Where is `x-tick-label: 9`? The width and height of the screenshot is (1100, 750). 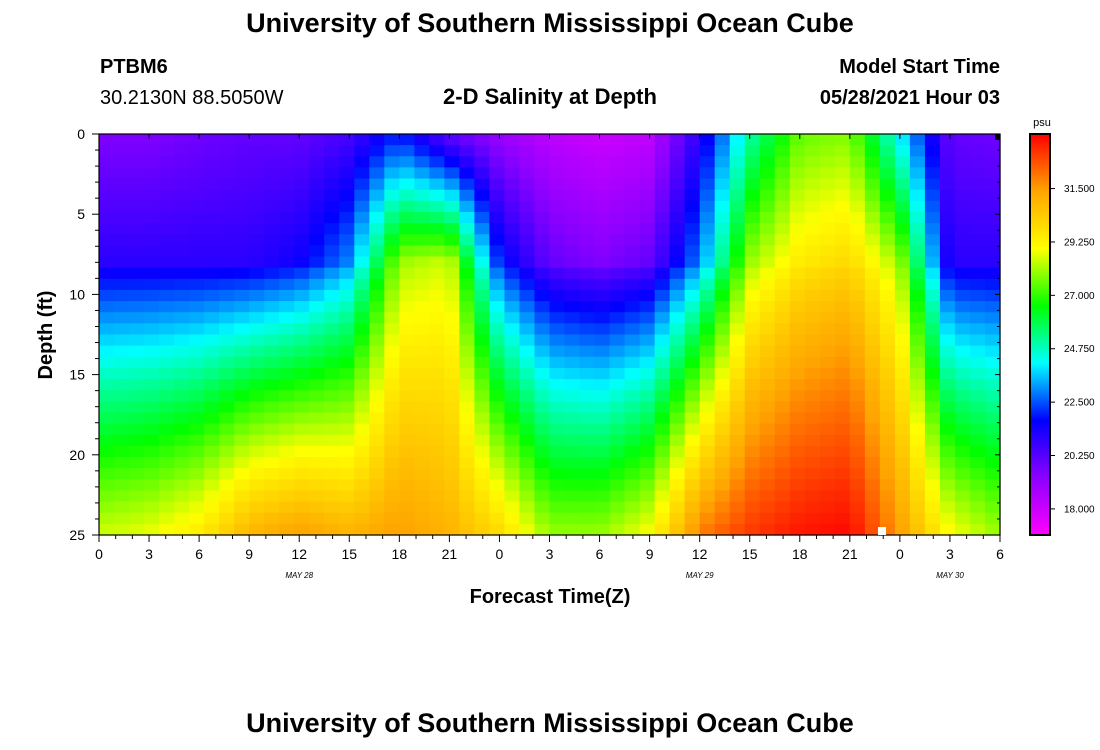 x-tick-label: 9 is located at coordinates (650, 554).